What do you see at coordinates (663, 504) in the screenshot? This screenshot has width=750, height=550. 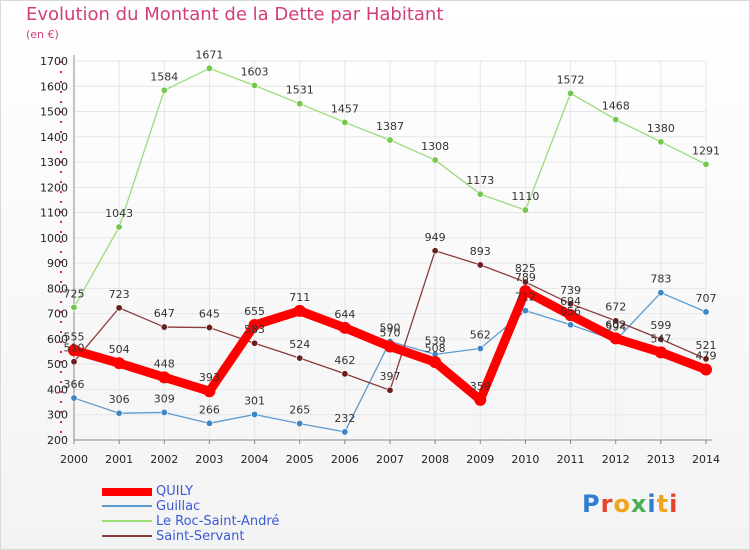 I see `logo-letter: t` at bounding box center [663, 504].